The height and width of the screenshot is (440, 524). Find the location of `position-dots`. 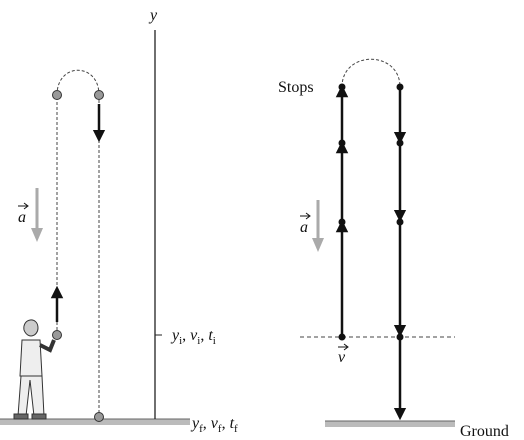

position-dots is located at coordinates (371, 212).